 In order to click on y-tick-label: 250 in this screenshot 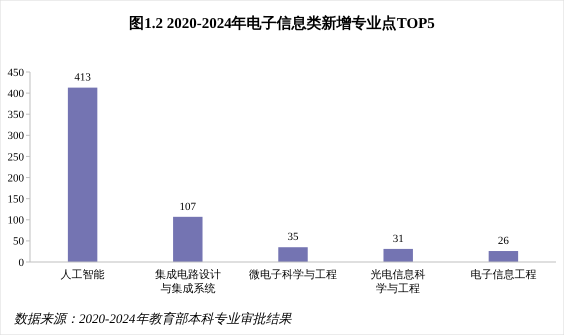, I will do `click(16, 157)`.